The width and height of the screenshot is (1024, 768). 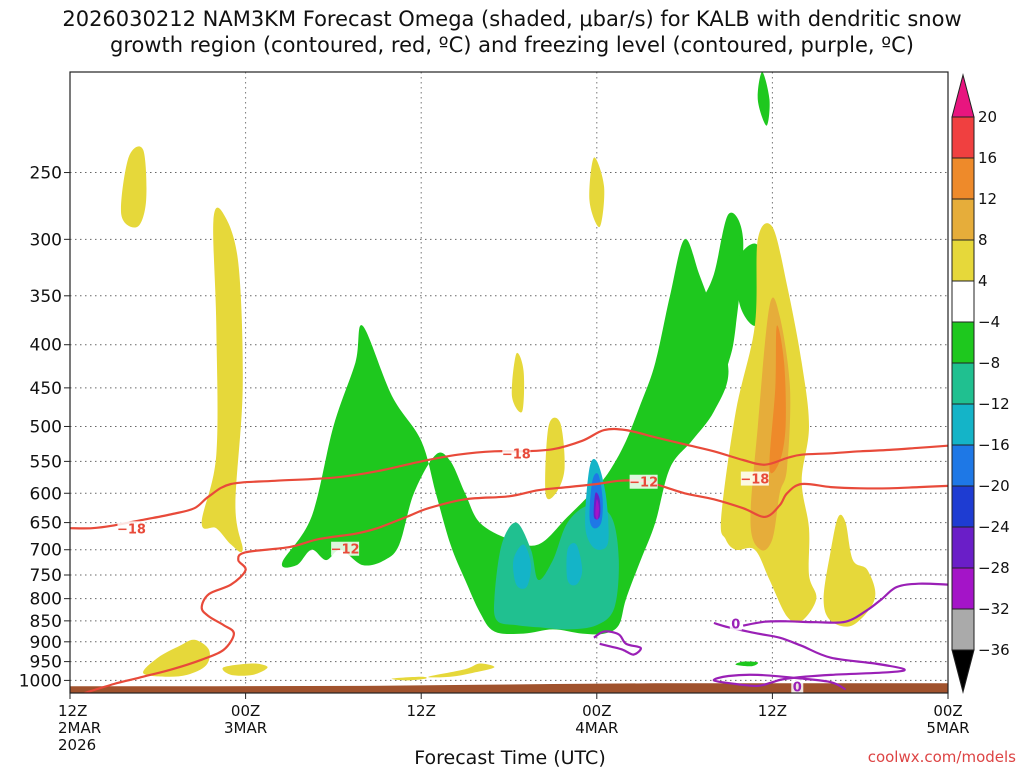 What do you see at coordinates (994, 650) in the screenshot?
I see `colorbar-label--36: −36` at bounding box center [994, 650].